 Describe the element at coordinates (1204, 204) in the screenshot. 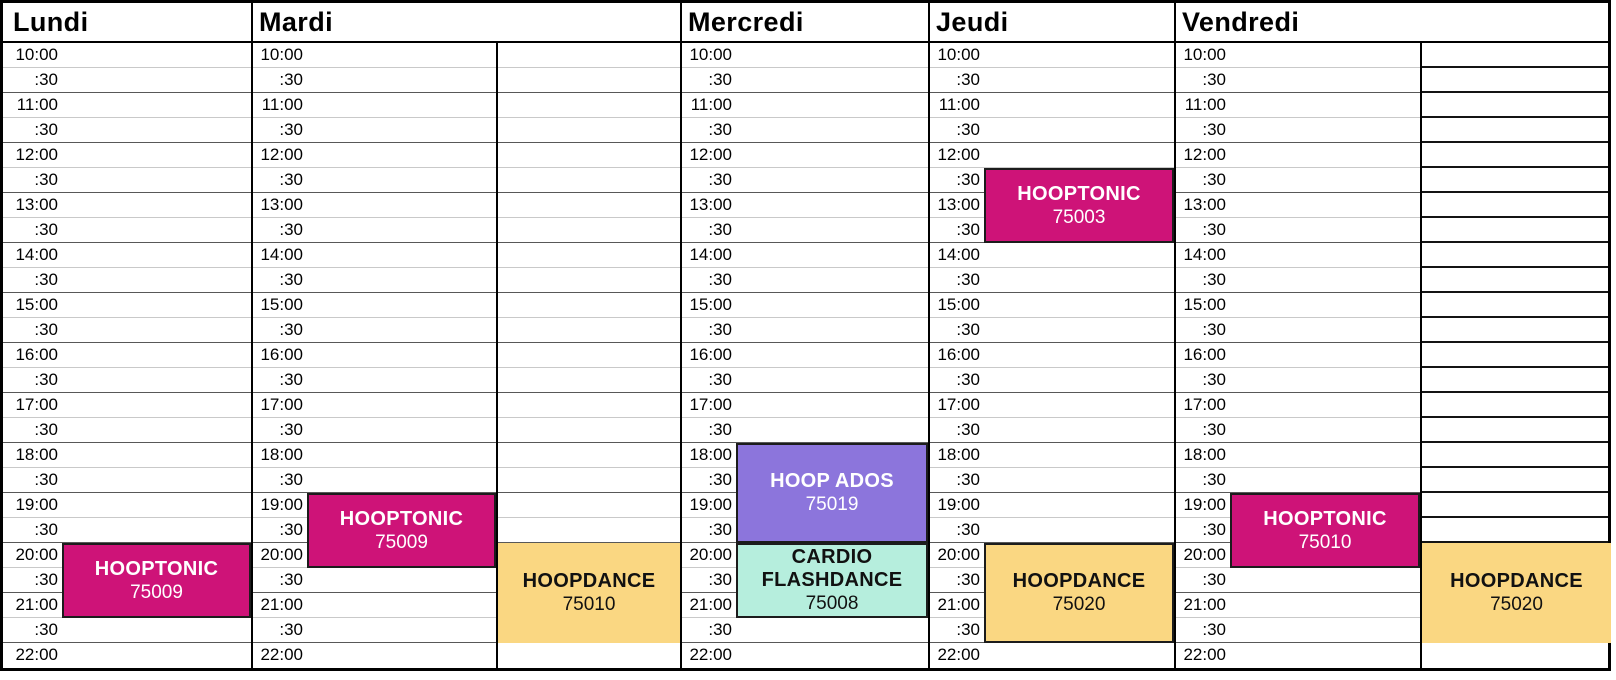

I see `time-label: 13:00` at that location.